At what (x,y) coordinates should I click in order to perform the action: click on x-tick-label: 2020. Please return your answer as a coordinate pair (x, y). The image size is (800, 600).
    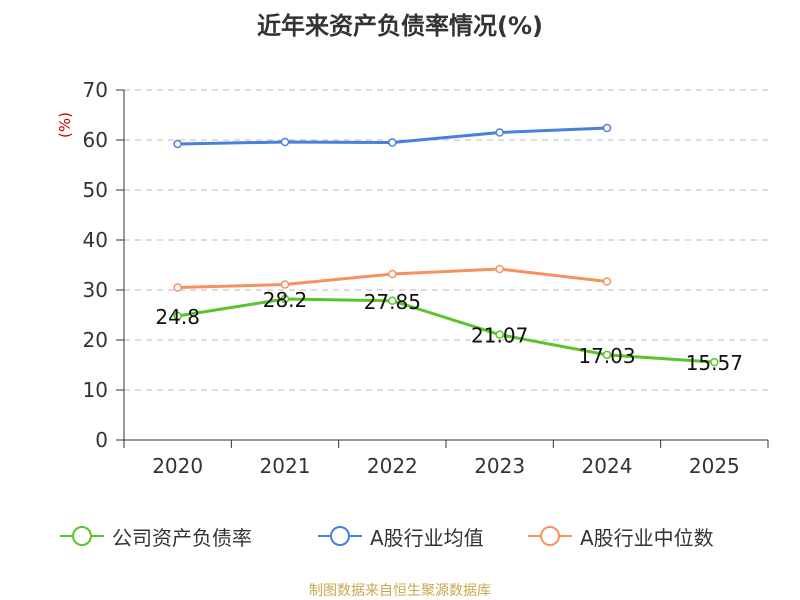
    Looking at the image, I should click on (177, 466).